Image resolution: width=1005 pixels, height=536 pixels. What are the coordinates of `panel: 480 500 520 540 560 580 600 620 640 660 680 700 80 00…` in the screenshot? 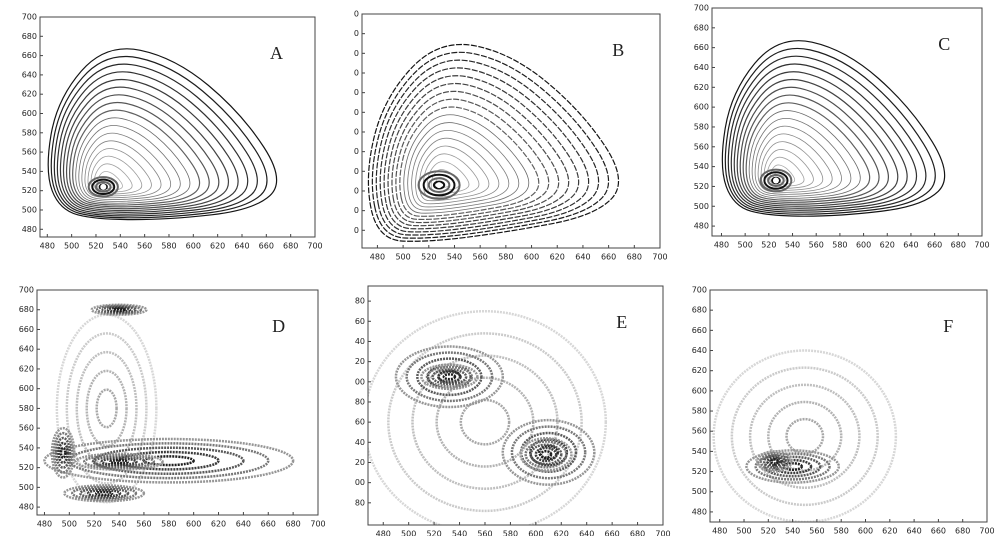 It's located at (513, 410).